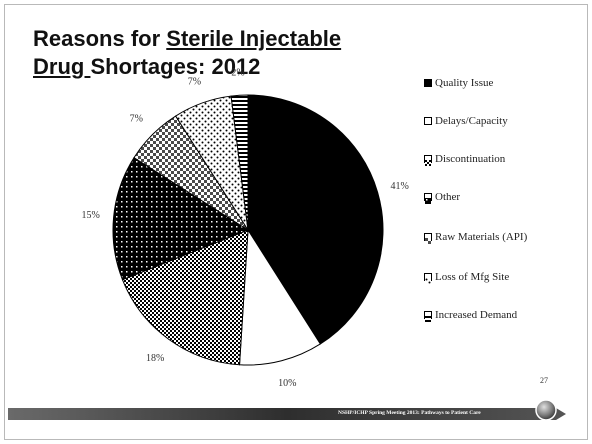  I want to click on legend-label: Delays/Capacity, so click(471, 121).